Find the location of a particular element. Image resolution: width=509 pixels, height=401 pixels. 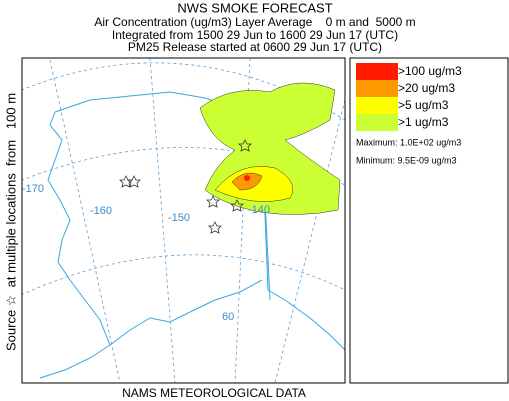

legend-label: >5 ug/m3 is located at coordinates (423, 105).